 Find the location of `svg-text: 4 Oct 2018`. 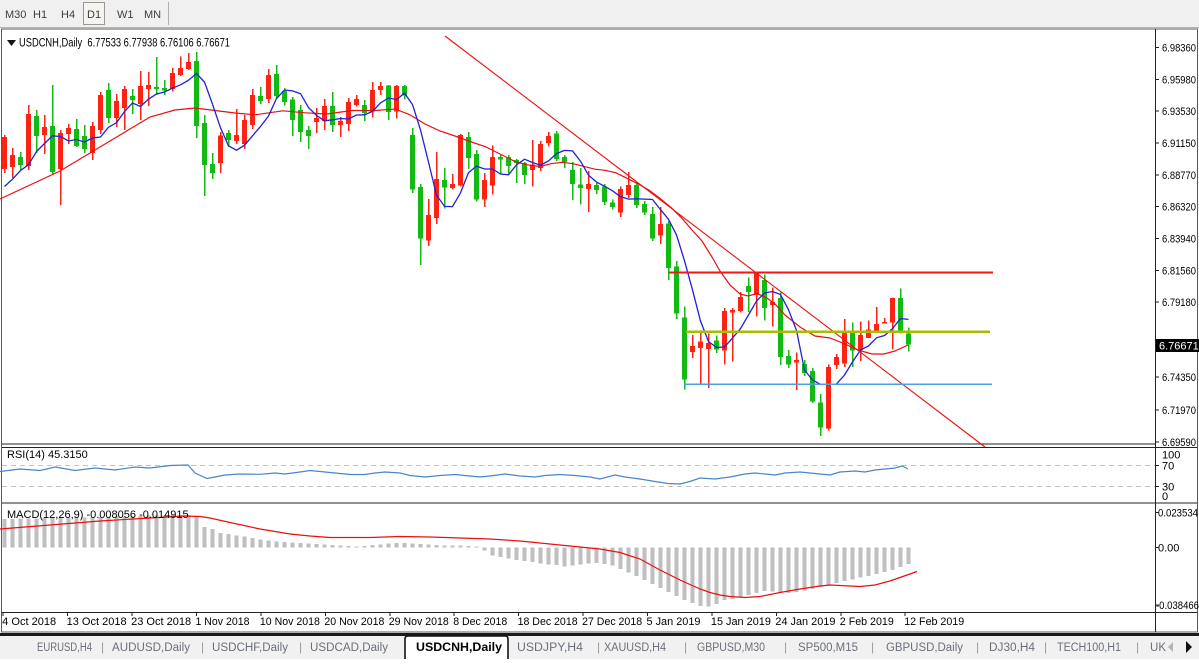

svg-text: 4 Oct 2018 is located at coordinates (29, 622).